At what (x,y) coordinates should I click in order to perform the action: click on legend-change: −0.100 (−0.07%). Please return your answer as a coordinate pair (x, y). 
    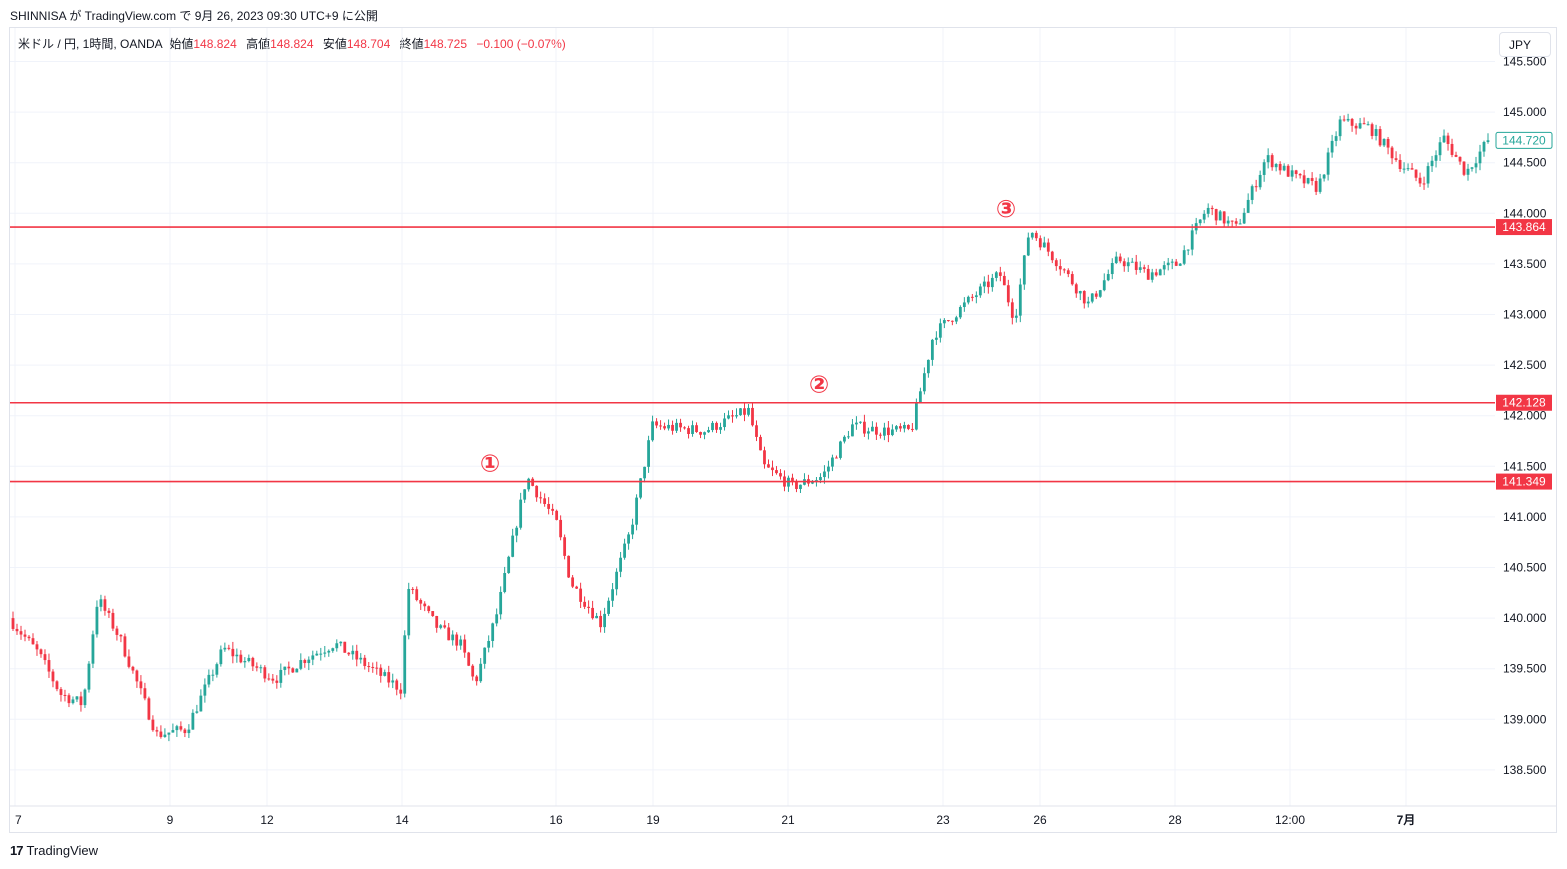
    Looking at the image, I should click on (521, 44).